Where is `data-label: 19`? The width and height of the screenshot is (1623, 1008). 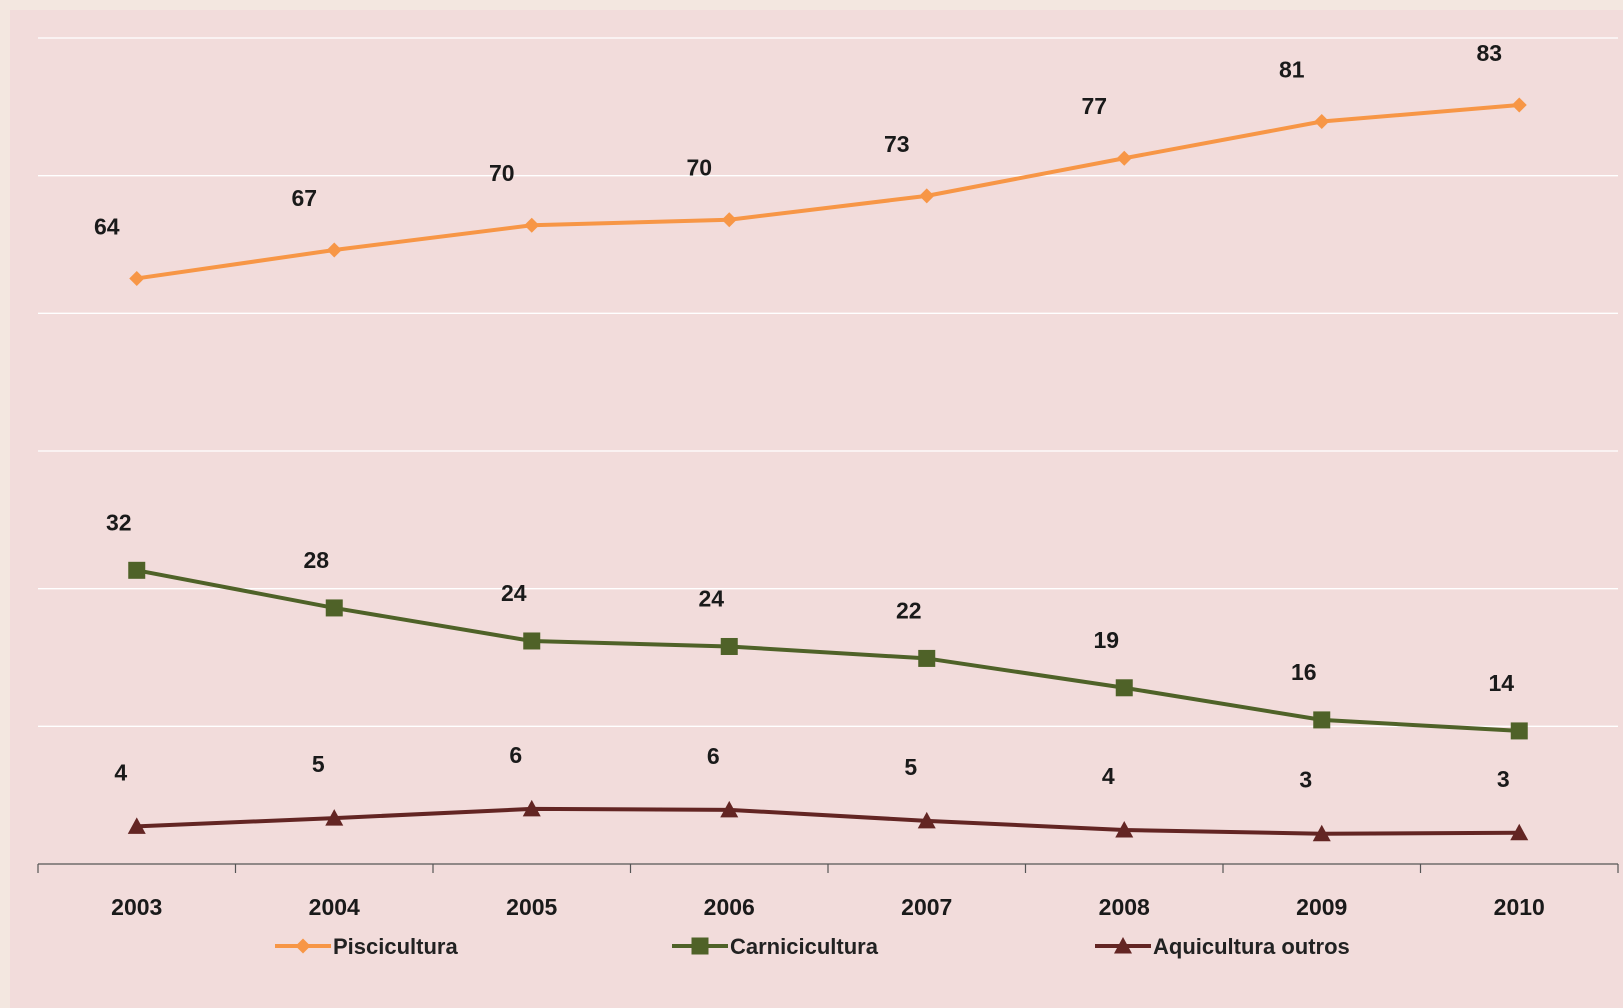
data-label: 19 is located at coordinates (1106, 640).